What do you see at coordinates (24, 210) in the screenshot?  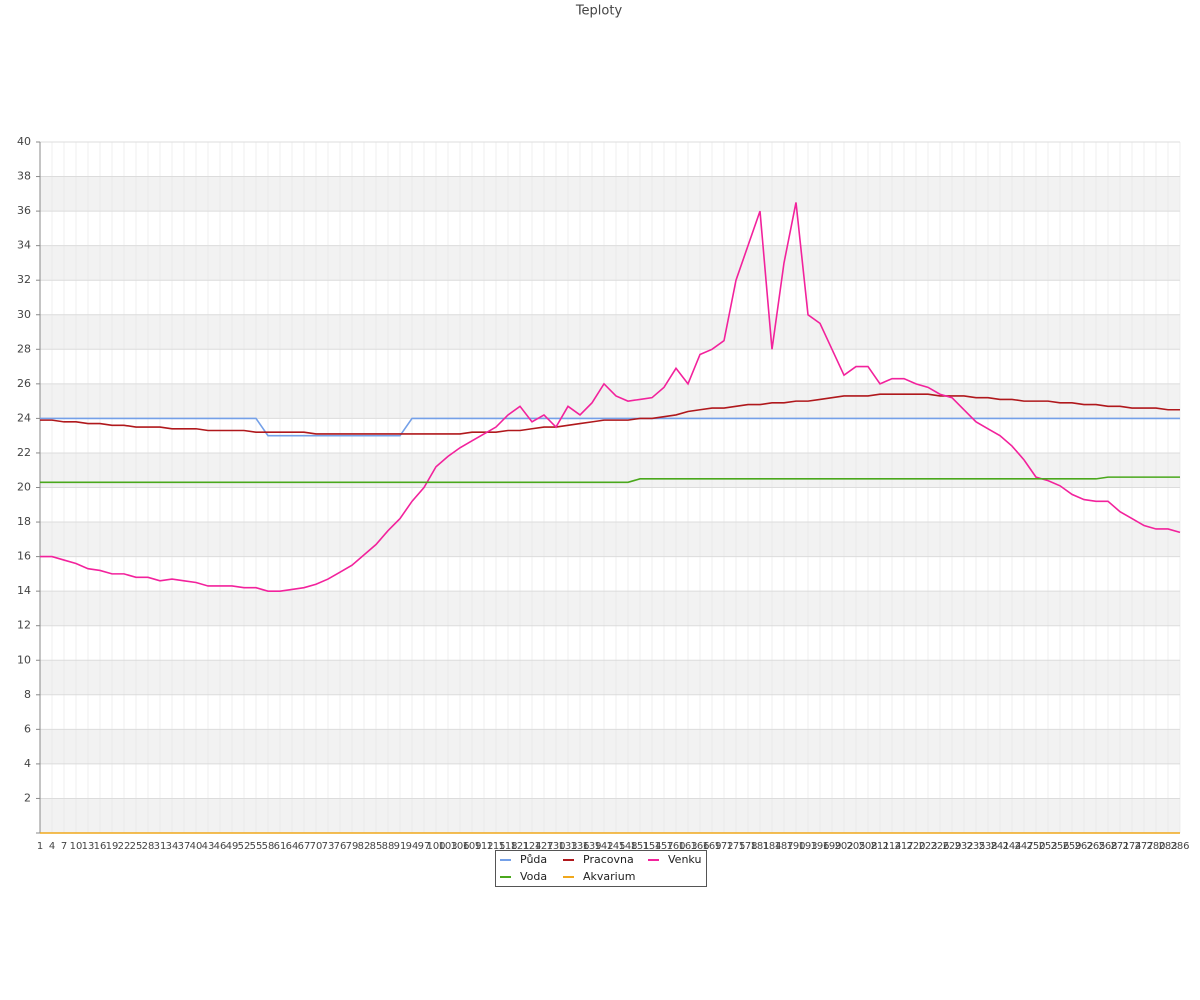 I see `y-tick-label: 36` at bounding box center [24, 210].